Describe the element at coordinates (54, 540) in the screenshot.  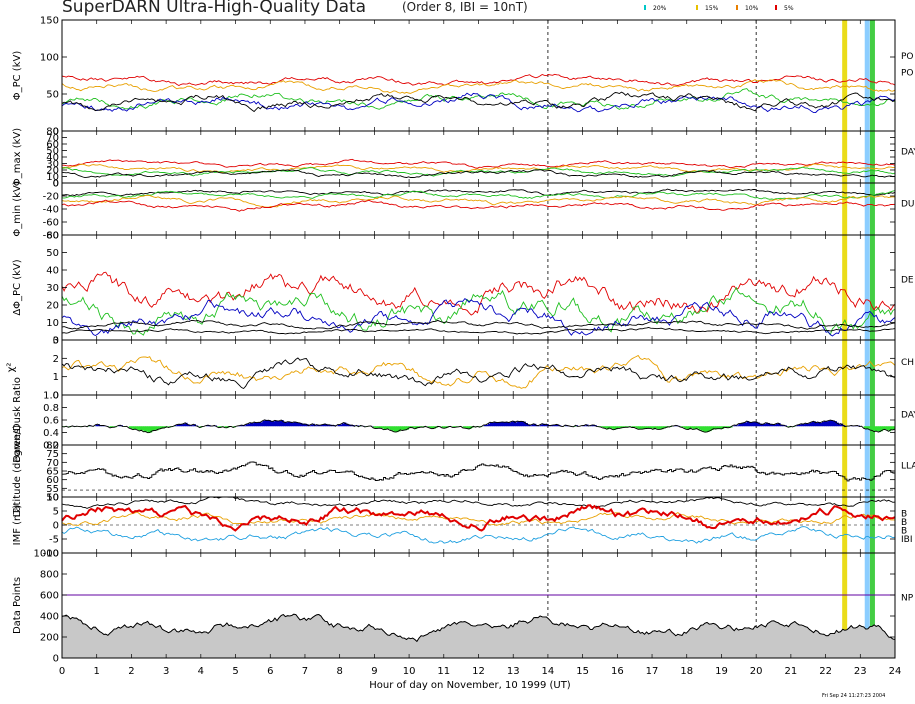
I see `y-tick-label: -5` at that location.